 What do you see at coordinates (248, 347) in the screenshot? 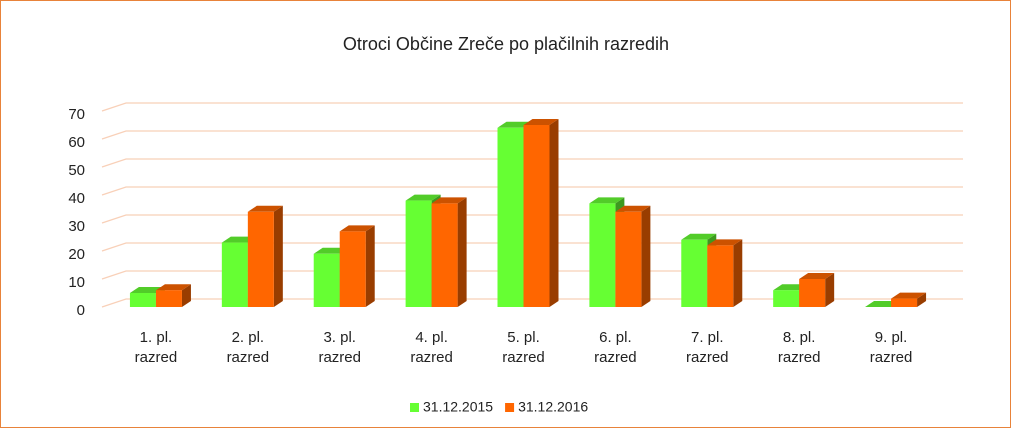
I see `x-tick-label: 2. pl. razred` at bounding box center [248, 347].